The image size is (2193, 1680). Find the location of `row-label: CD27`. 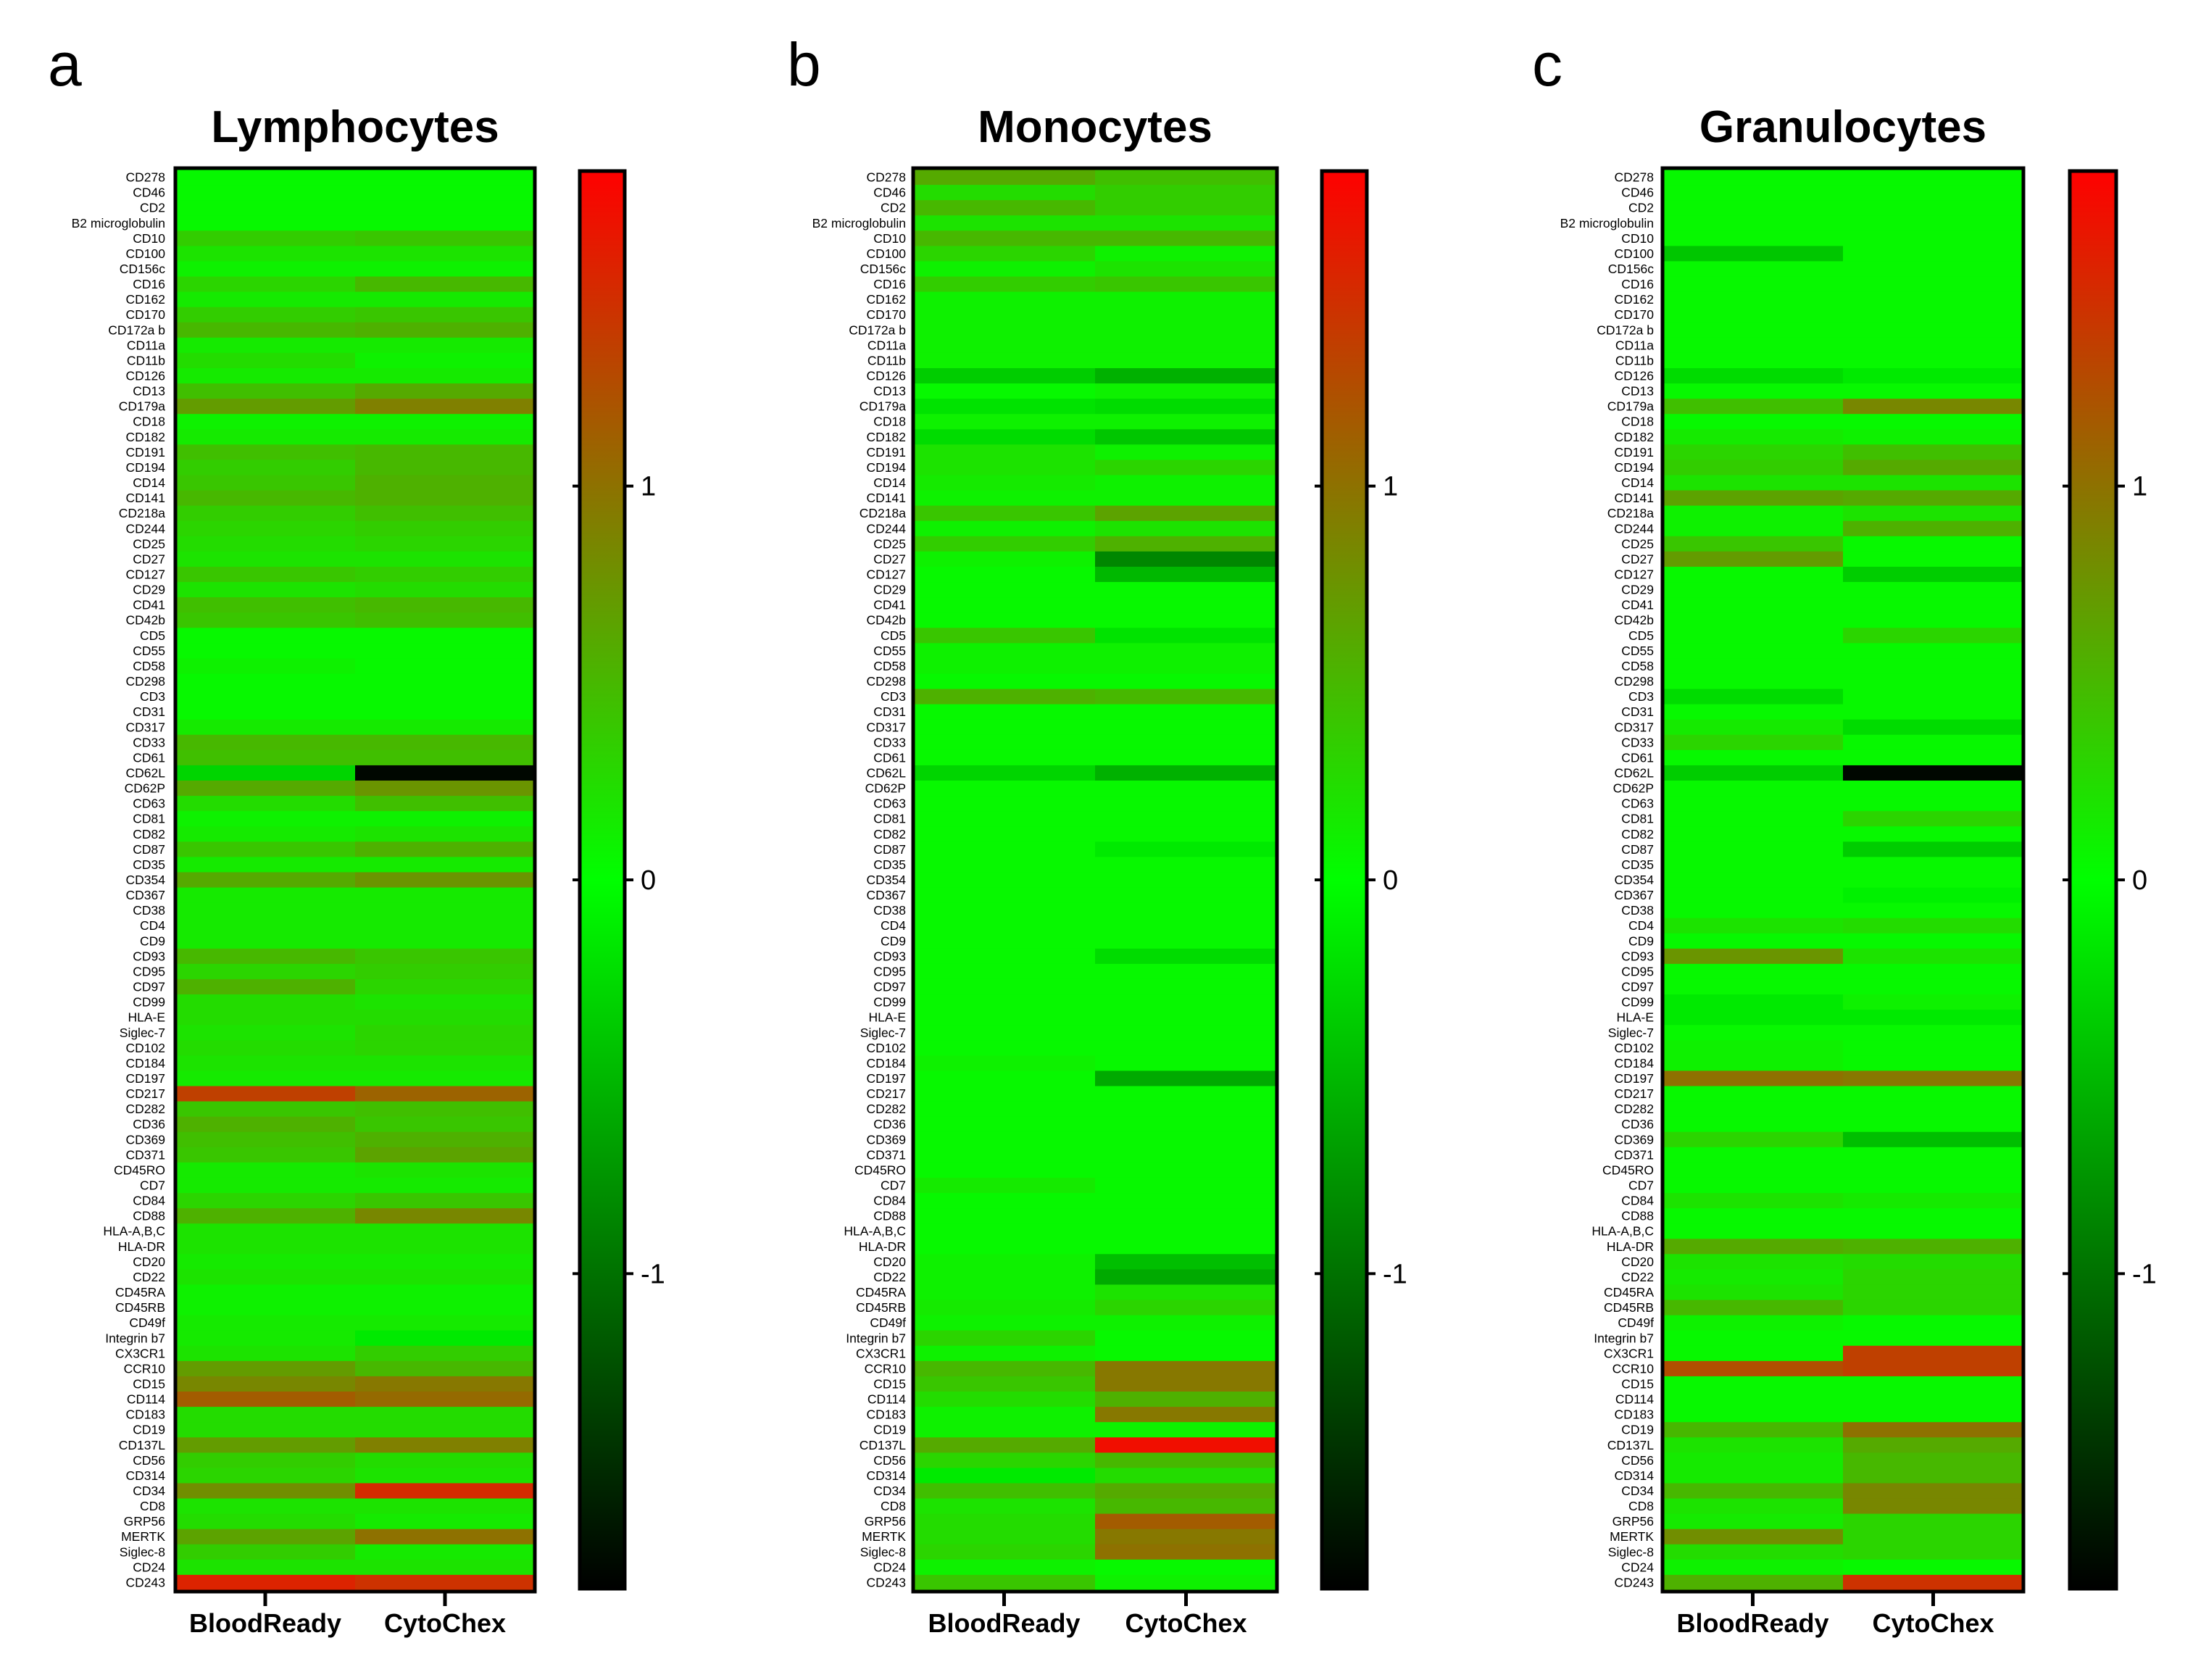

row-label: CD27 is located at coordinates (1637, 559).